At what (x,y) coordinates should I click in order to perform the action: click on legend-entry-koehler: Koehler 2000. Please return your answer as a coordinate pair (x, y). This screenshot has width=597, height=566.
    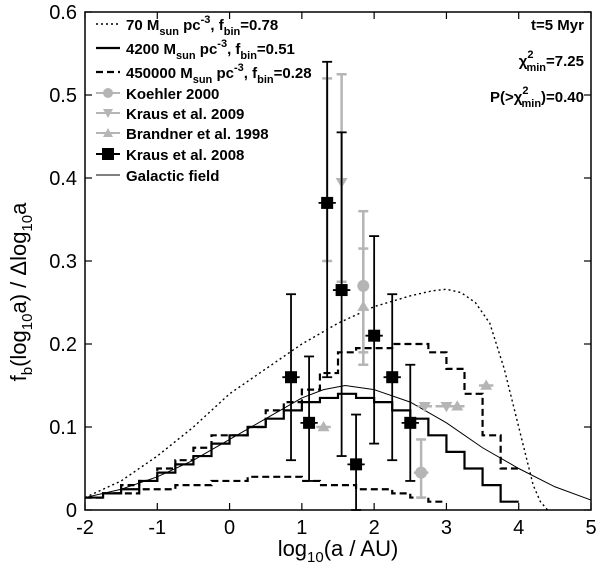
    Looking at the image, I should click on (172, 94).